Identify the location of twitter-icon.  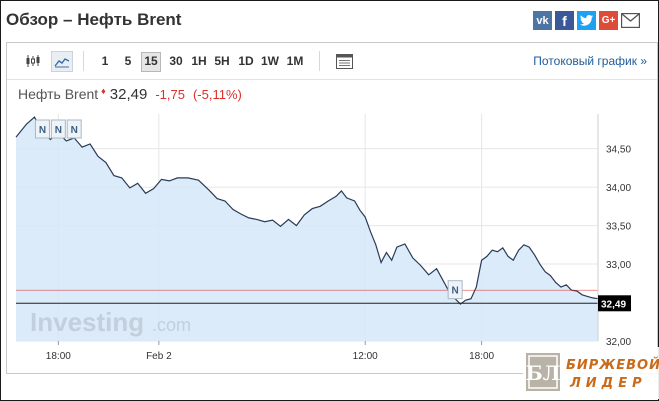
(586, 20).